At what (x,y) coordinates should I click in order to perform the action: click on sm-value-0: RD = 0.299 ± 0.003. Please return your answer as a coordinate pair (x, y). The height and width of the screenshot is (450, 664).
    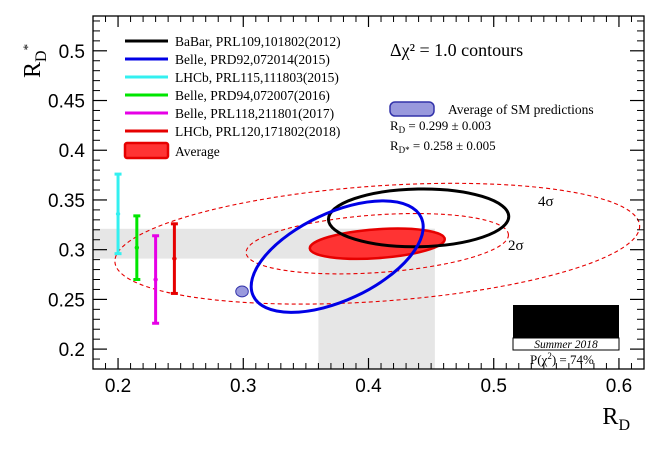
    Looking at the image, I should click on (440, 126).